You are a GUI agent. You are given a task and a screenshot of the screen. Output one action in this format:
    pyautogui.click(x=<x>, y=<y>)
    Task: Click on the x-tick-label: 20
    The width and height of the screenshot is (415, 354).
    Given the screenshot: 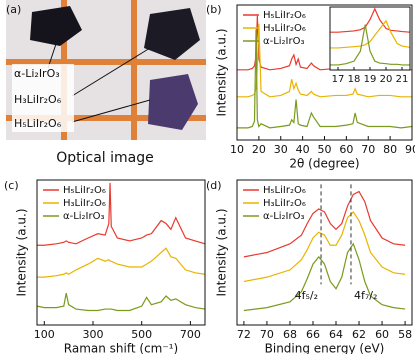 What is the action you would take?
    pyautogui.click(x=259, y=149)
    